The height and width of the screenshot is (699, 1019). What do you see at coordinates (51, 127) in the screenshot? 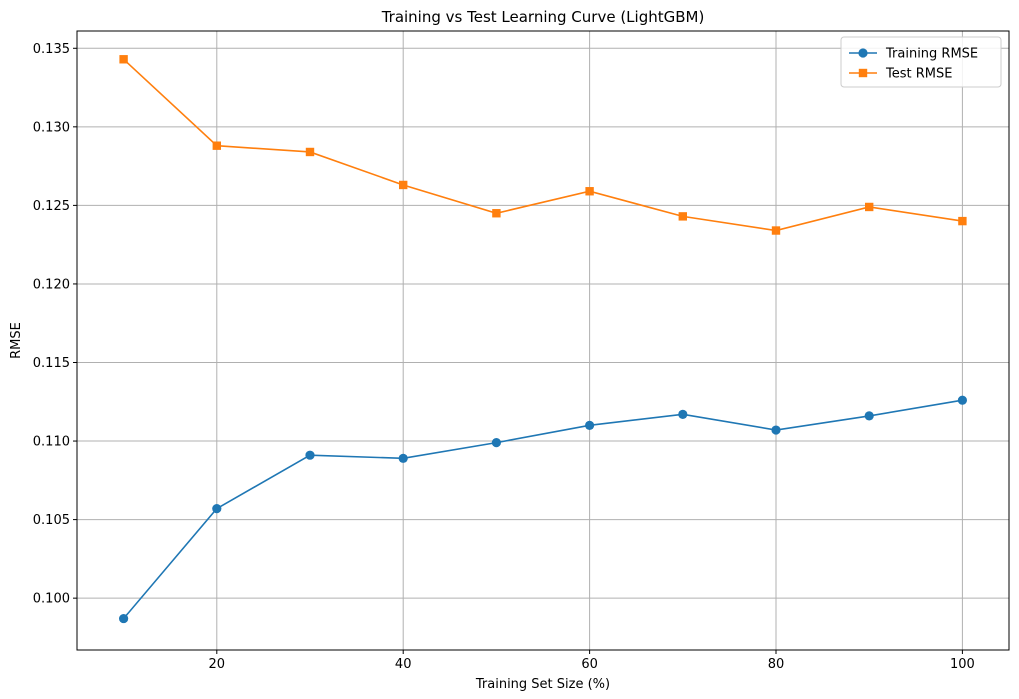
I see `y-tick-label: 0.130` at bounding box center [51, 127].